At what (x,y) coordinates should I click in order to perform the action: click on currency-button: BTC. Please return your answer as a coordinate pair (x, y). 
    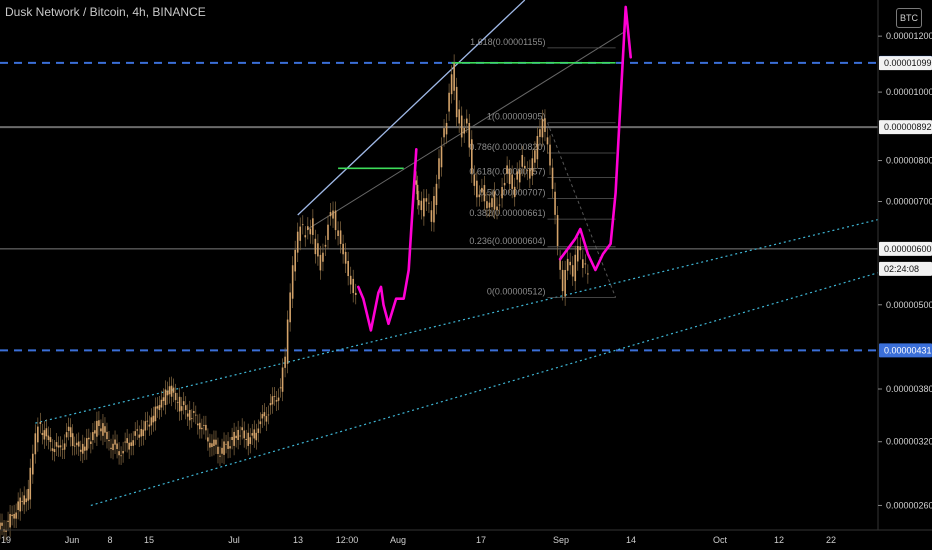
    Looking at the image, I should click on (909, 18).